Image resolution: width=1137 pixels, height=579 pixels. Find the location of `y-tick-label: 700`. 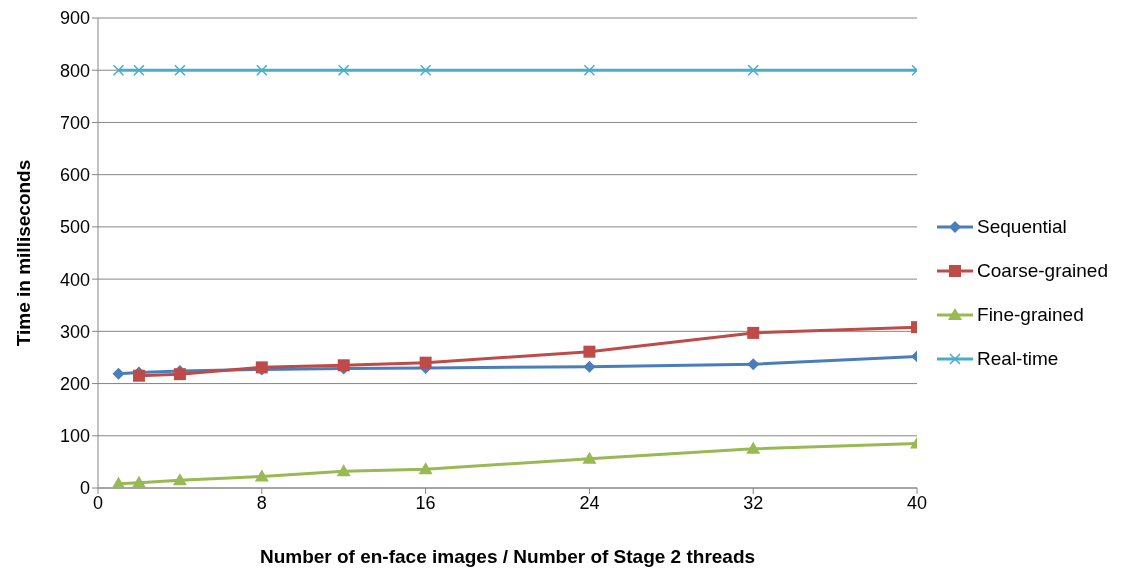

y-tick-label: 700 is located at coordinates (74, 122).